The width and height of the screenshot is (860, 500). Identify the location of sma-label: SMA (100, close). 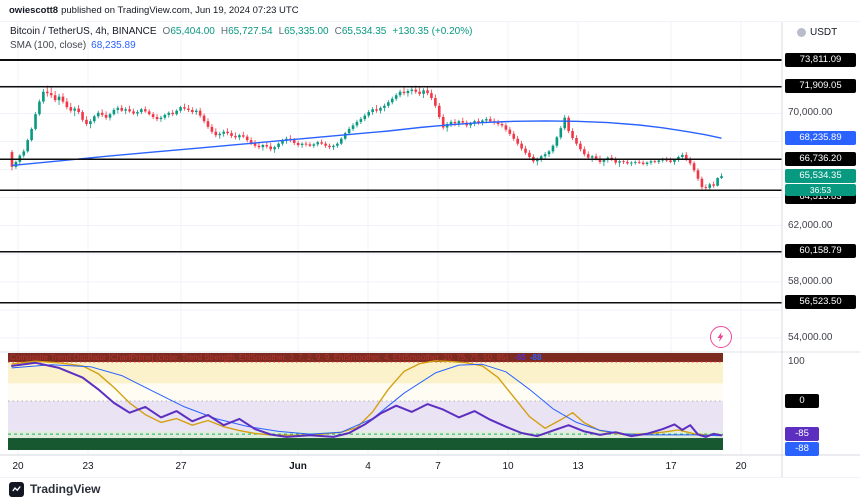
(48, 45).